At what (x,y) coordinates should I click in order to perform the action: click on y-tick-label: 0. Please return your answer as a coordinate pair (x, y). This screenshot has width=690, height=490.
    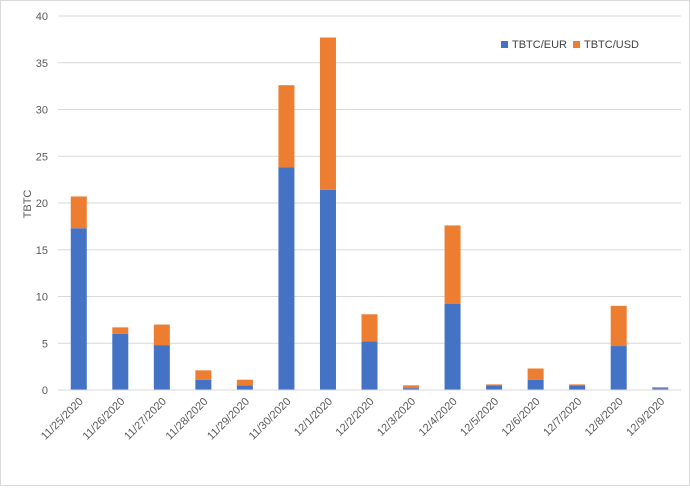
    Looking at the image, I should click on (45, 391).